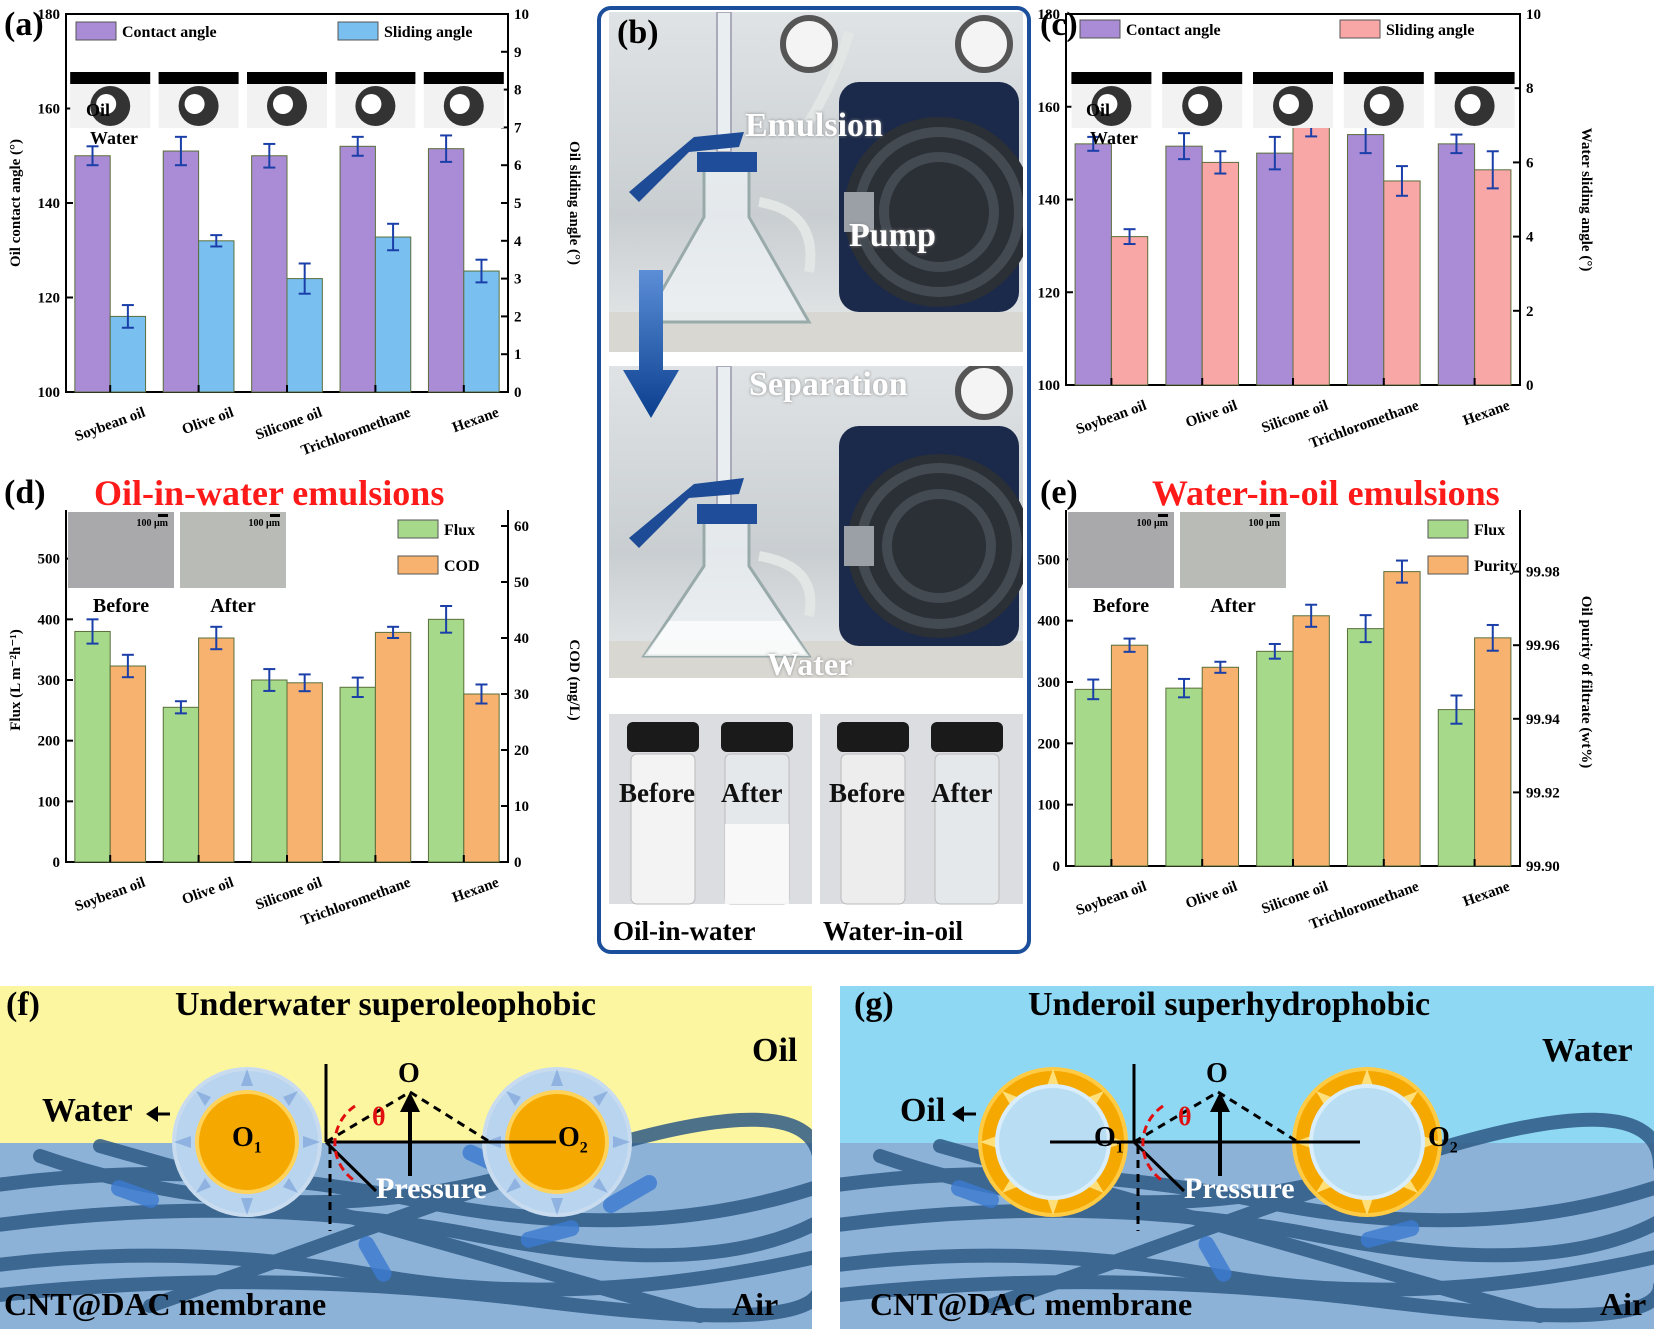  Describe the element at coordinates (49, 204) in the screenshot. I see `y-tick-label: 140` at that location.